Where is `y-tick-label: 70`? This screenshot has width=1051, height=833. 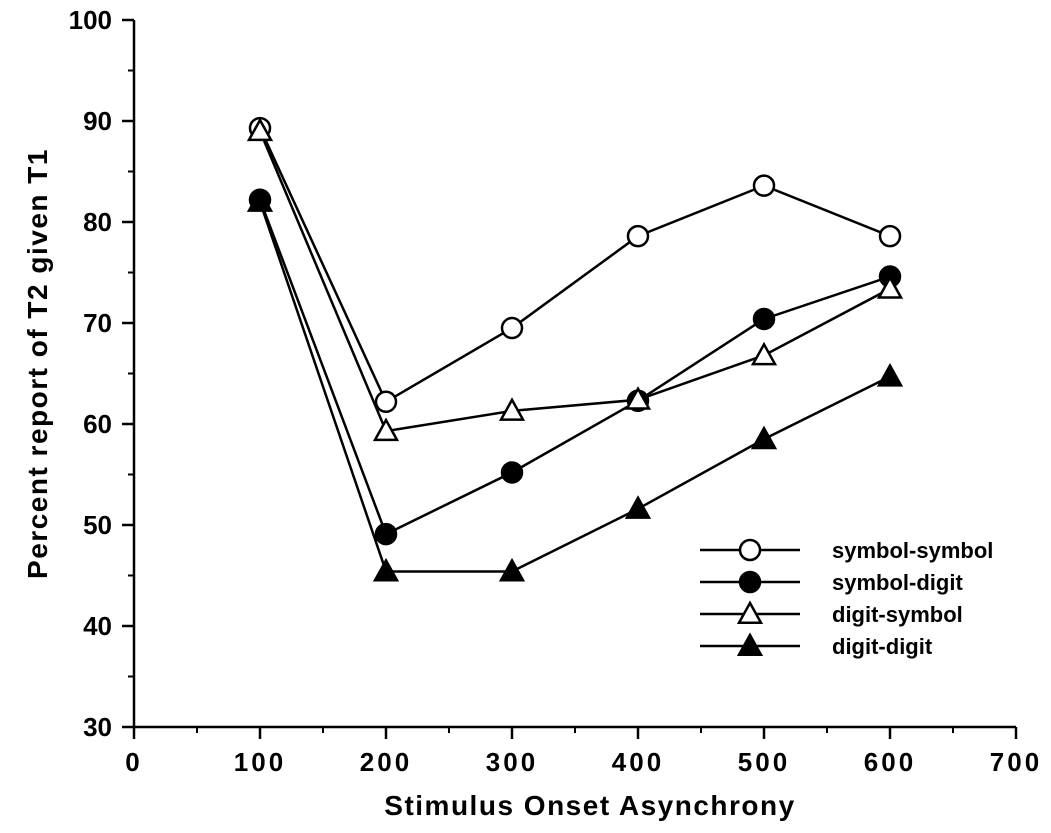
y-tick-label: 70 is located at coordinates (97, 323).